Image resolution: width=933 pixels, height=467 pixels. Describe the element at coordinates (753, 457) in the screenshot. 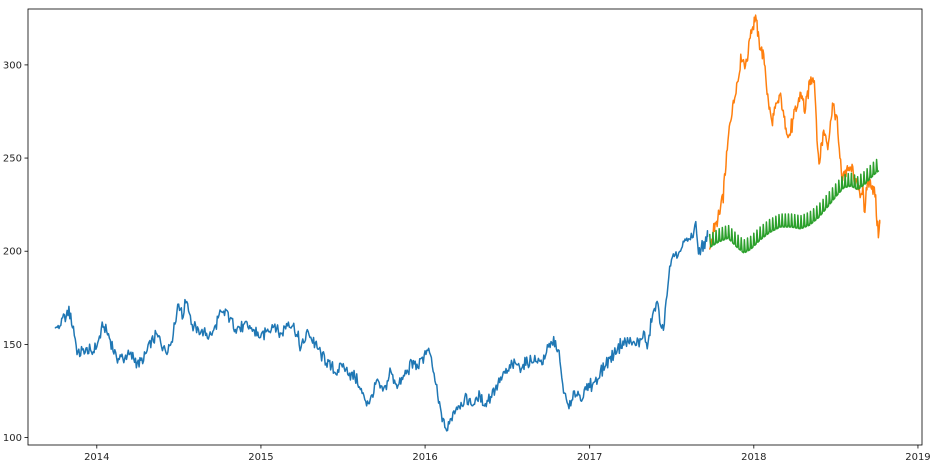

I see `x-tick-label: 2018` at that location.